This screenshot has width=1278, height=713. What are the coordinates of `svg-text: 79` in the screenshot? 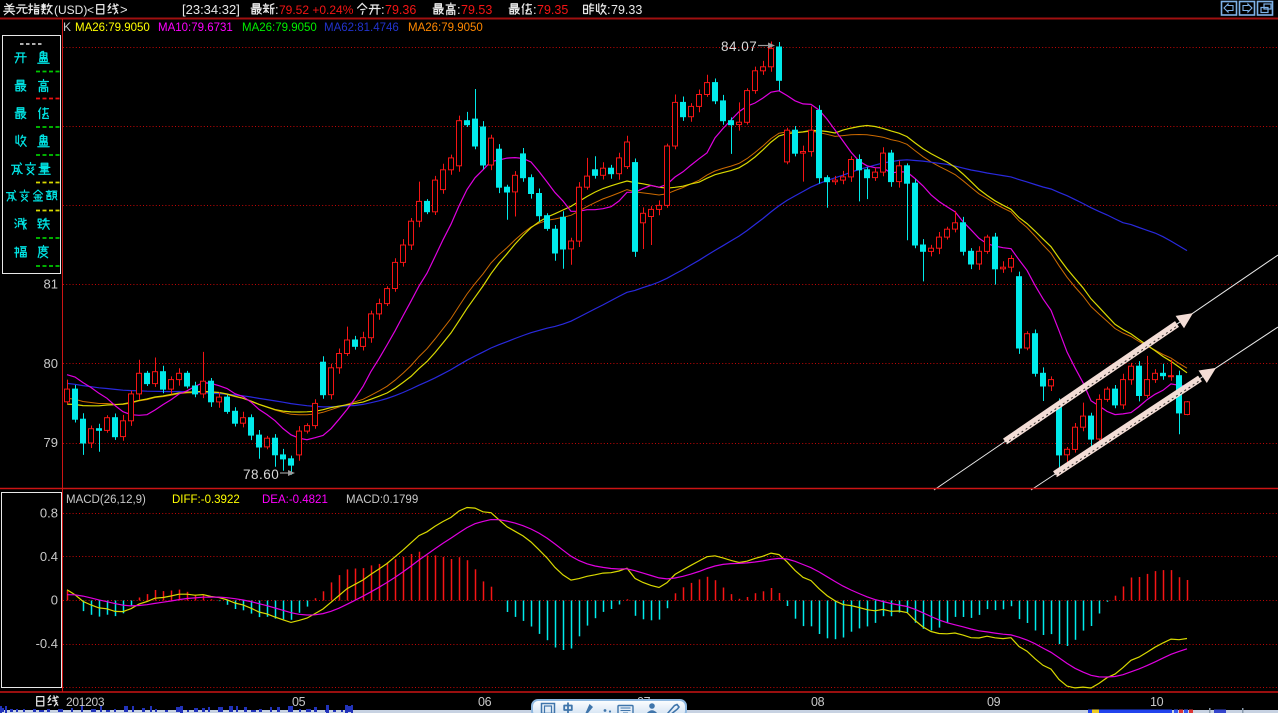 It's located at (51, 442).